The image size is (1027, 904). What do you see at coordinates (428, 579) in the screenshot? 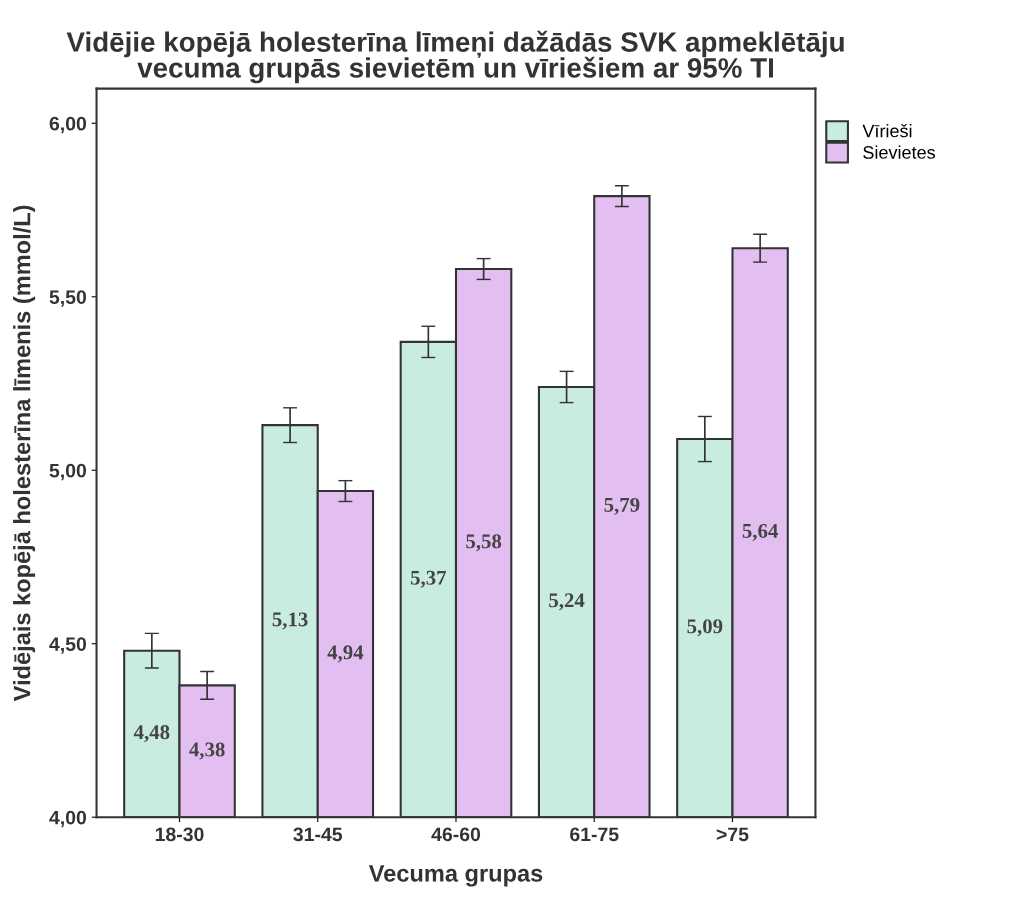
I see `data-label: 5,37` at bounding box center [428, 579].